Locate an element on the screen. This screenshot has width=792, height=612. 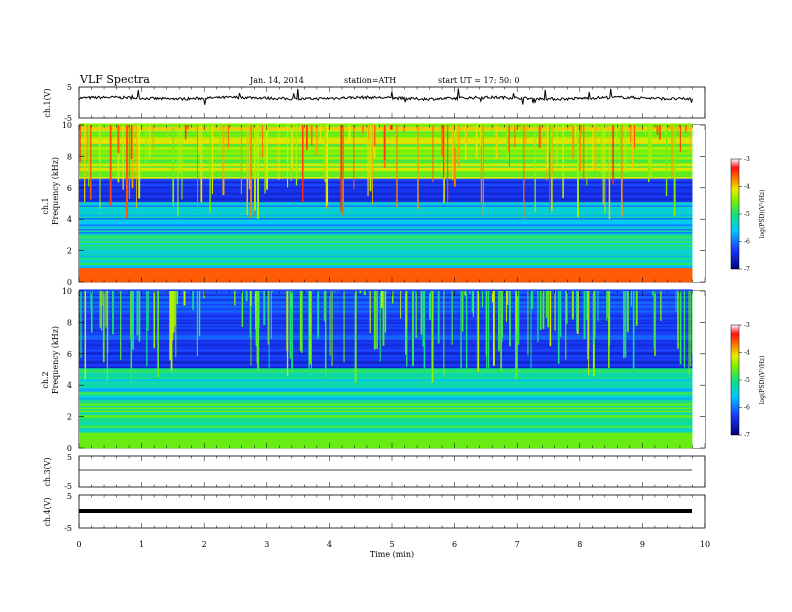
y-tick-label: 6 is located at coordinates (69, 188).